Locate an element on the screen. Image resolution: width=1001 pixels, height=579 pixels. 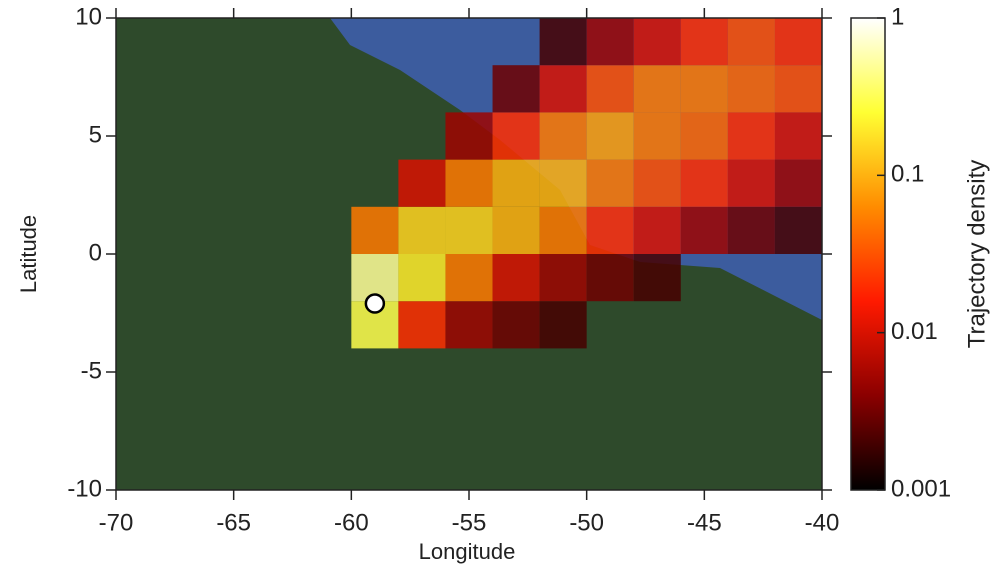
x-tick-label: -65 is located at coordinates (233, 522).